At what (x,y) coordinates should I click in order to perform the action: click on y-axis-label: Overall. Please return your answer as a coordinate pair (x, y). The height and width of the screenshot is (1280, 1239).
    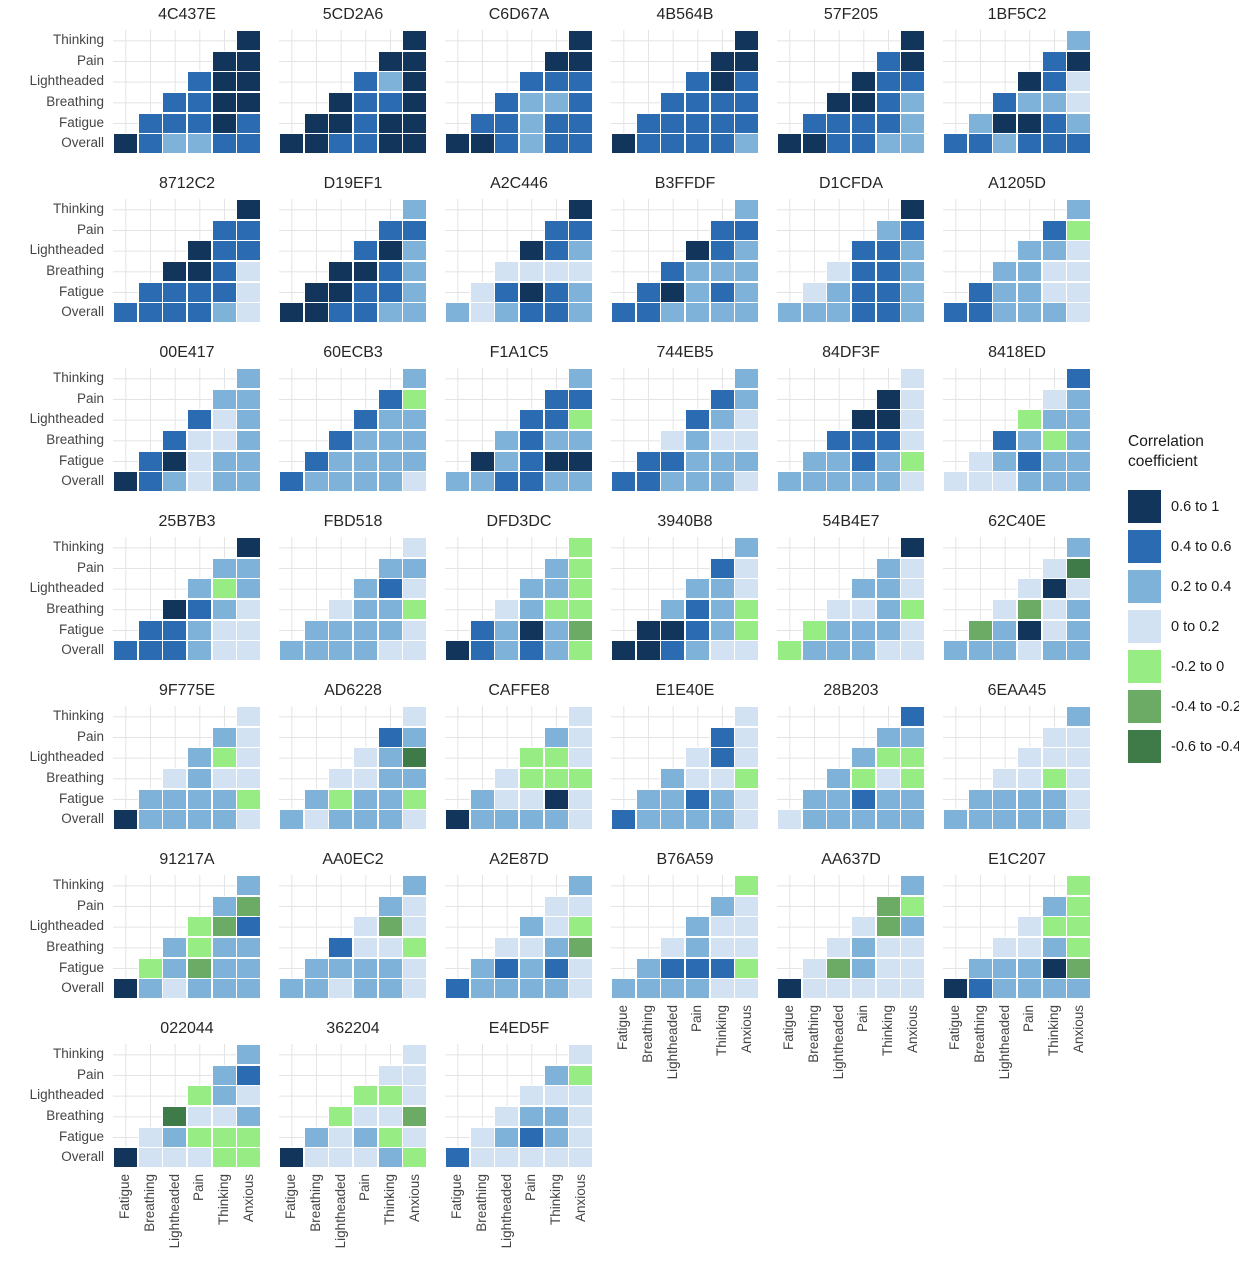
    Looking at the image, I should click on (82, 819).